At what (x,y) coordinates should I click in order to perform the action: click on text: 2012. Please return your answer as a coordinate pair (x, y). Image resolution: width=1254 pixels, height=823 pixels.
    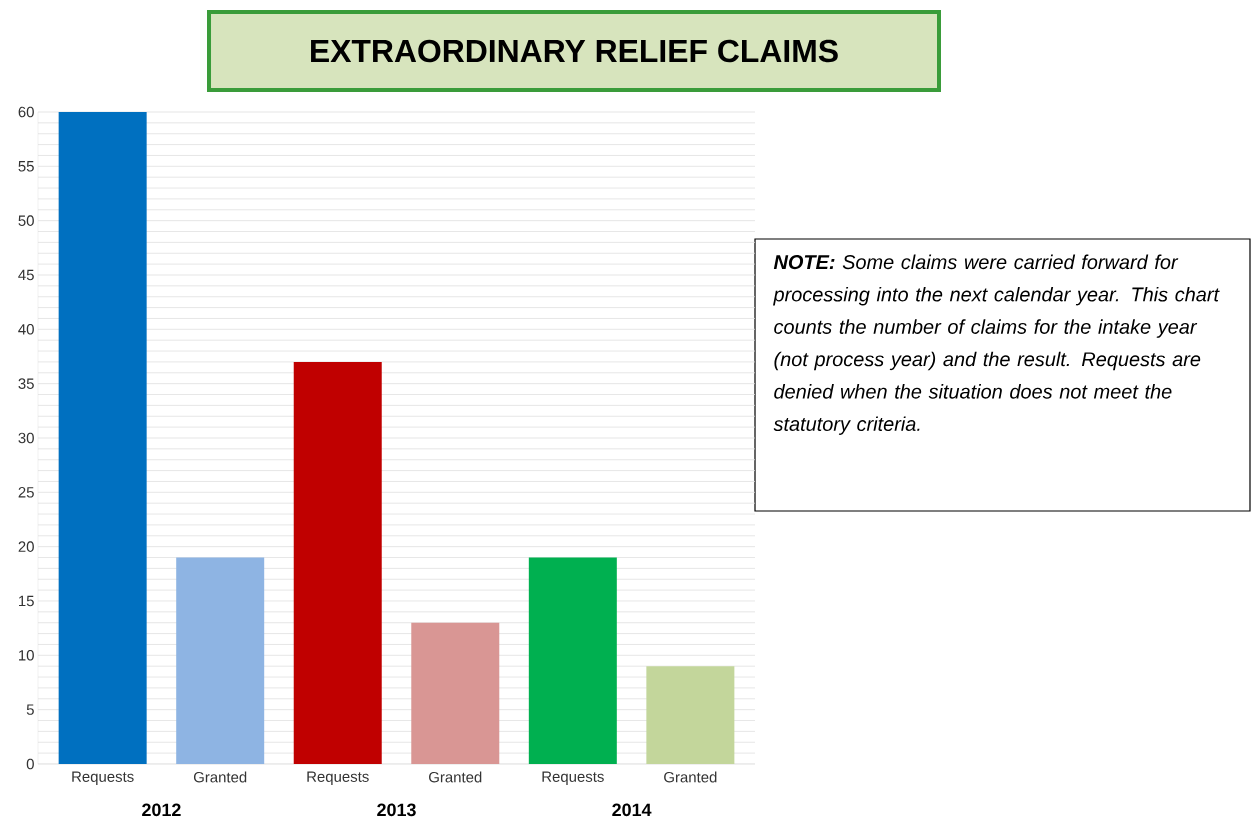
    Looking at the image, I should click on (161, 810).